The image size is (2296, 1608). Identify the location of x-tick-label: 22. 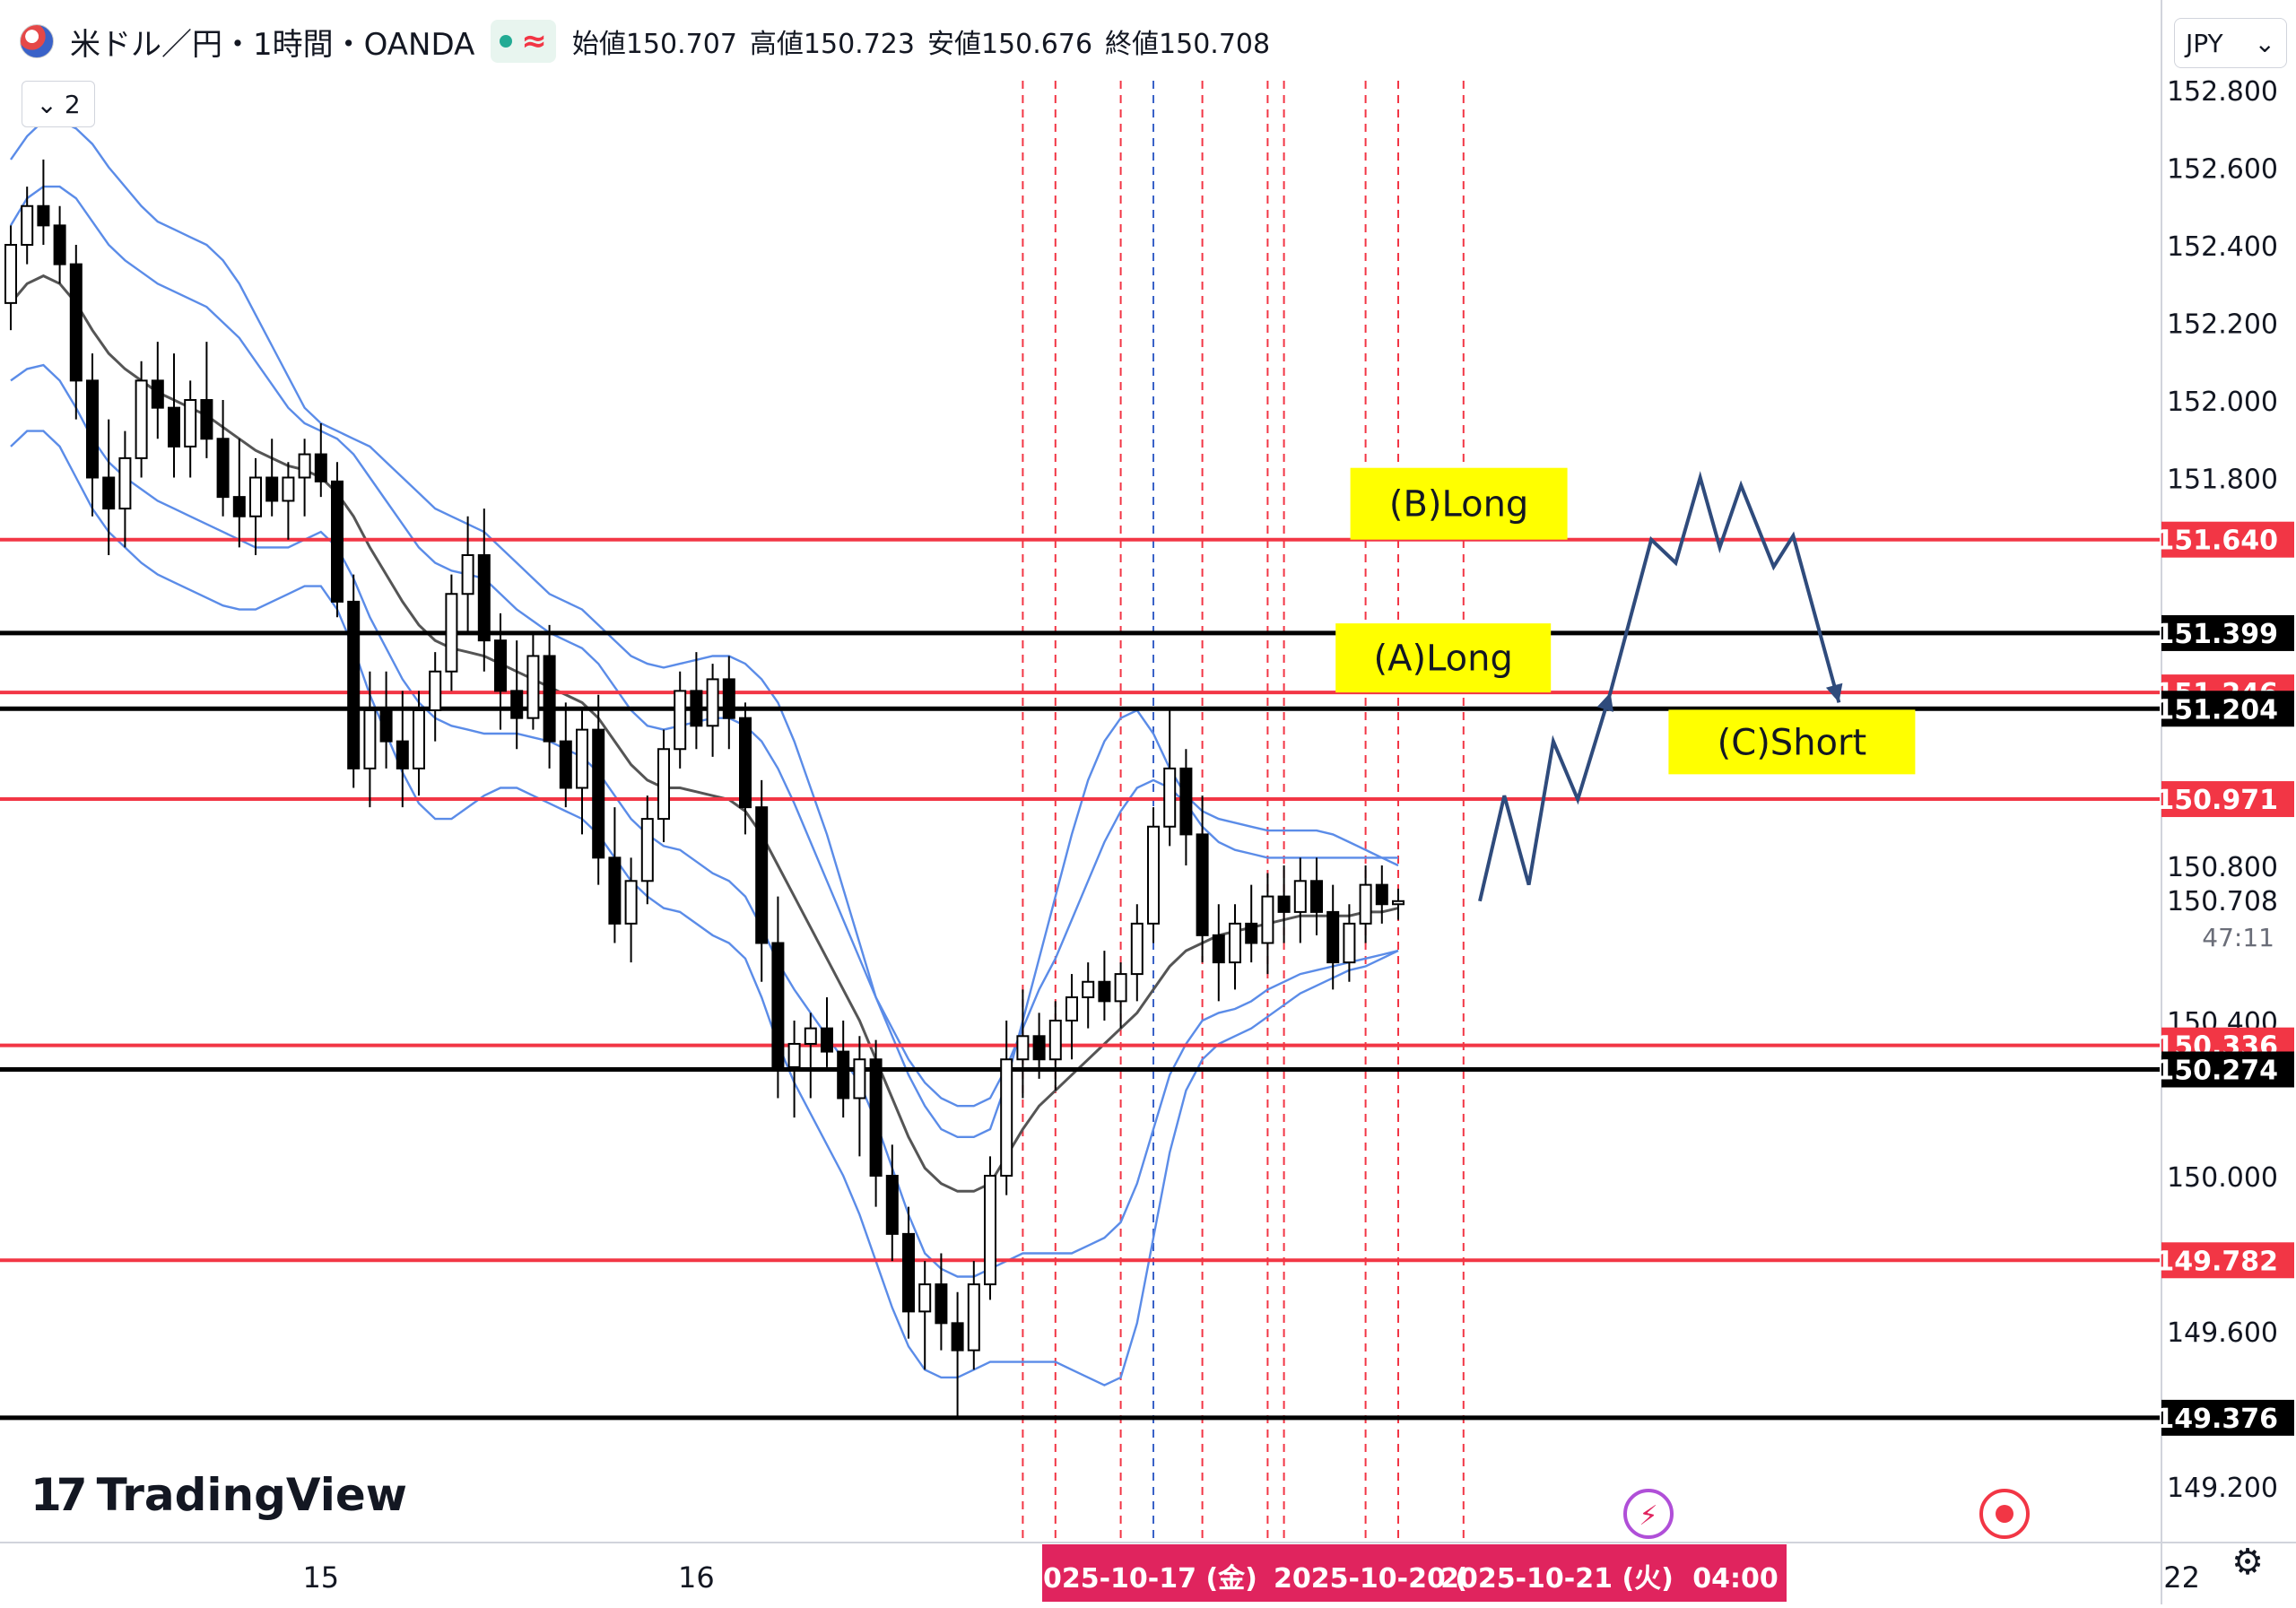
(2181, 1578).